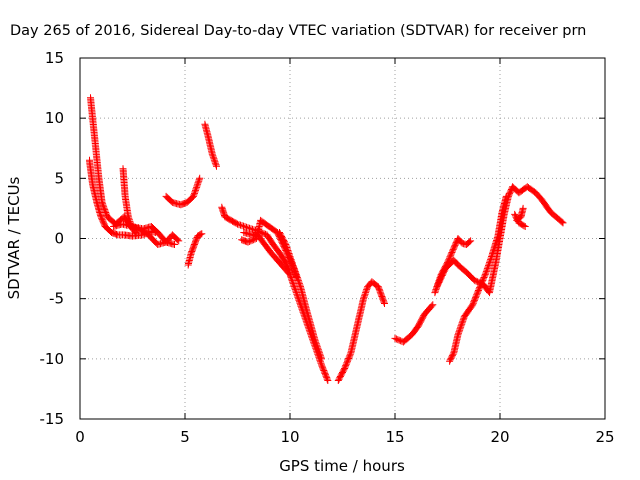 Image resolution: width=640 pixels, height=480 pixels. Describe the element at coordinates (80, 437) in the screenshot. I see `x-tick-label: 0` at that location.